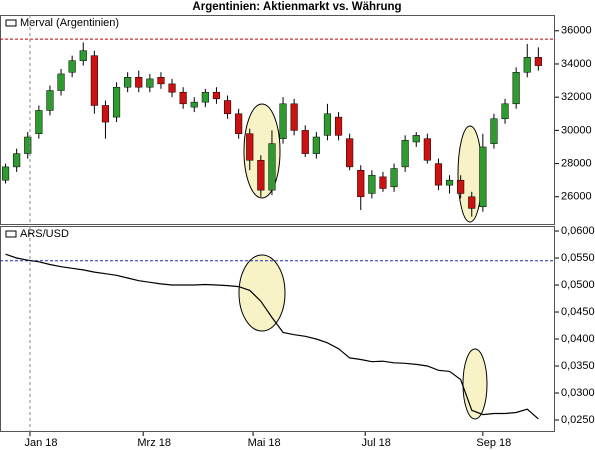 The width and height of the screenshot is (595, 450). I want to click on x-tick-label: Sep 18, so click(493, 443).